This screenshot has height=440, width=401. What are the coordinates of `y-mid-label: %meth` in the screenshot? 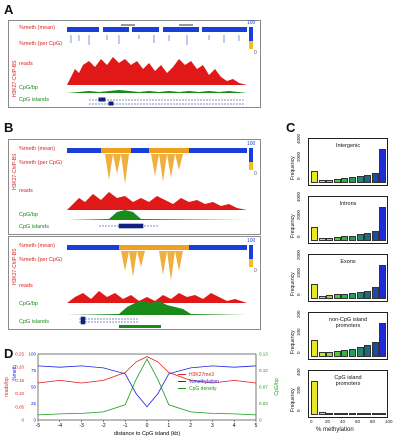 It's located at (15, 373).